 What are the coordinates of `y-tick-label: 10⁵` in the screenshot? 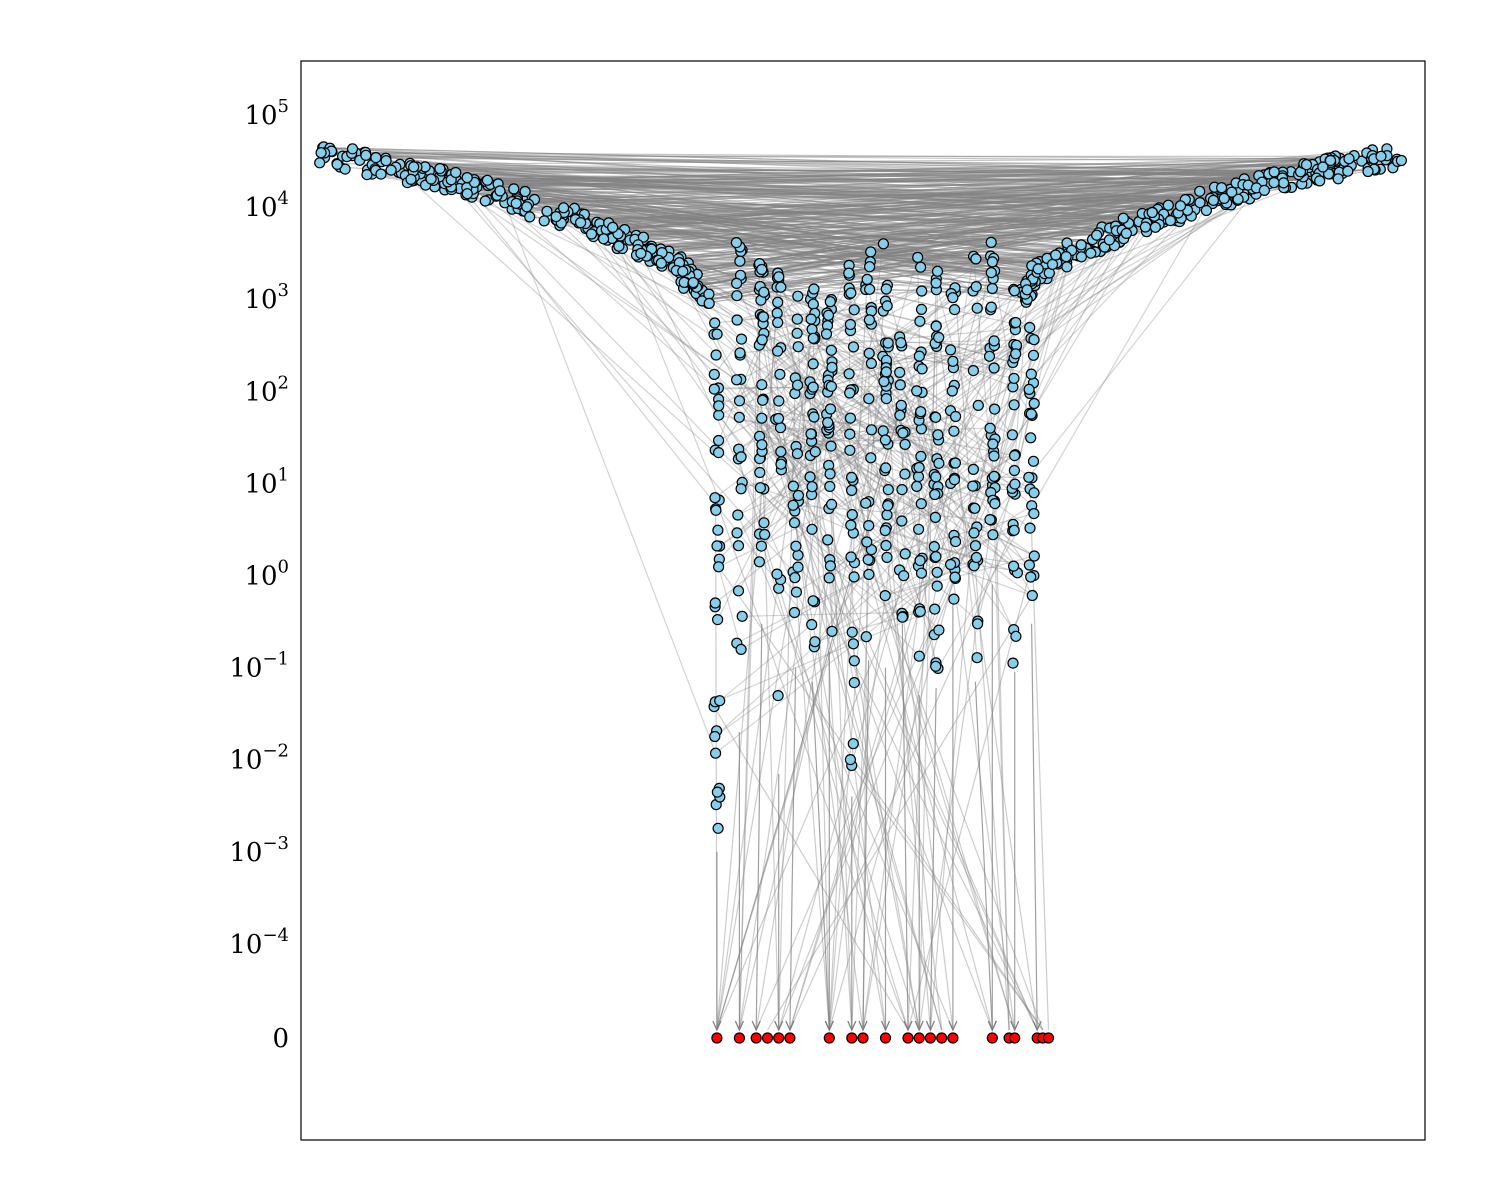 It's located at (266, 113).